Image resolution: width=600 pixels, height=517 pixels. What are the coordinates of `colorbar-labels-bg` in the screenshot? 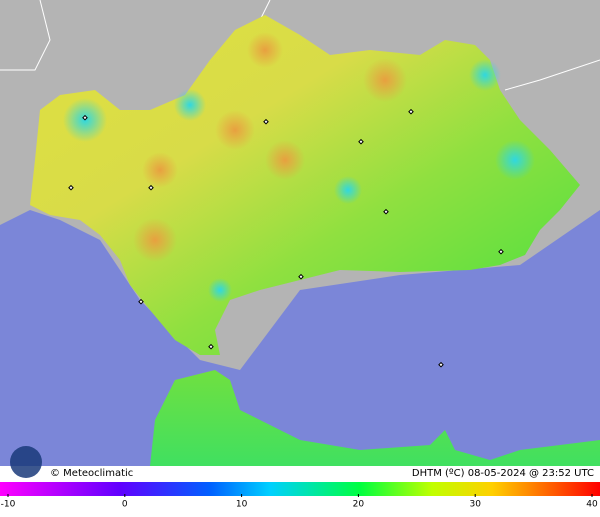 It's located at (300, 506).